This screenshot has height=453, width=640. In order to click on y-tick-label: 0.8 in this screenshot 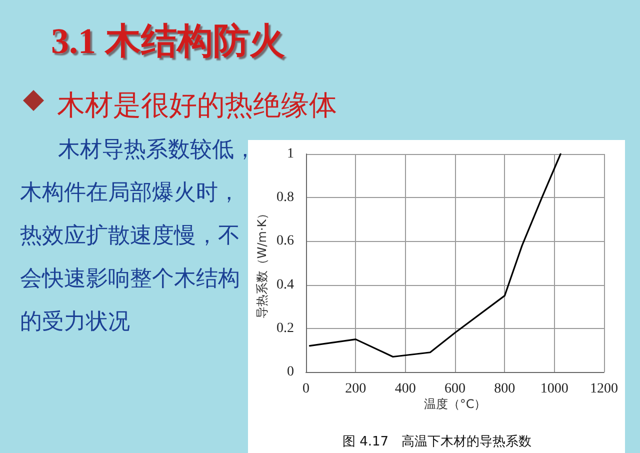, I will do `click(285, 198)`.